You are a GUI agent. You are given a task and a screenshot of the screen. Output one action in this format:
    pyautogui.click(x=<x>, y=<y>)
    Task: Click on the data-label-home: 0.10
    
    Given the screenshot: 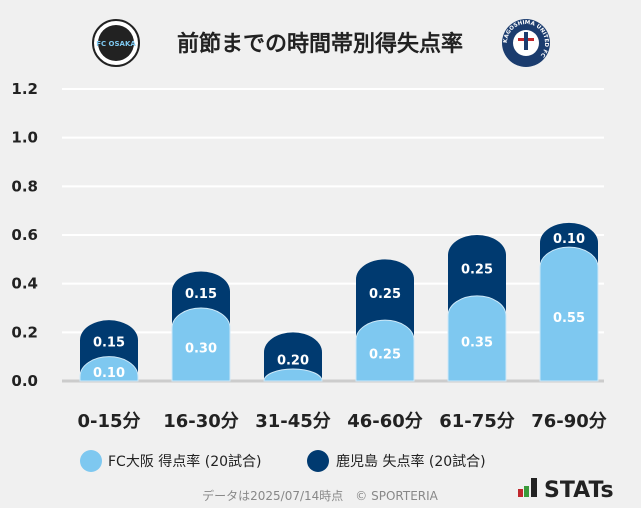 What is the action you would take?
    pyautogui.click(x=109, y=373)
    